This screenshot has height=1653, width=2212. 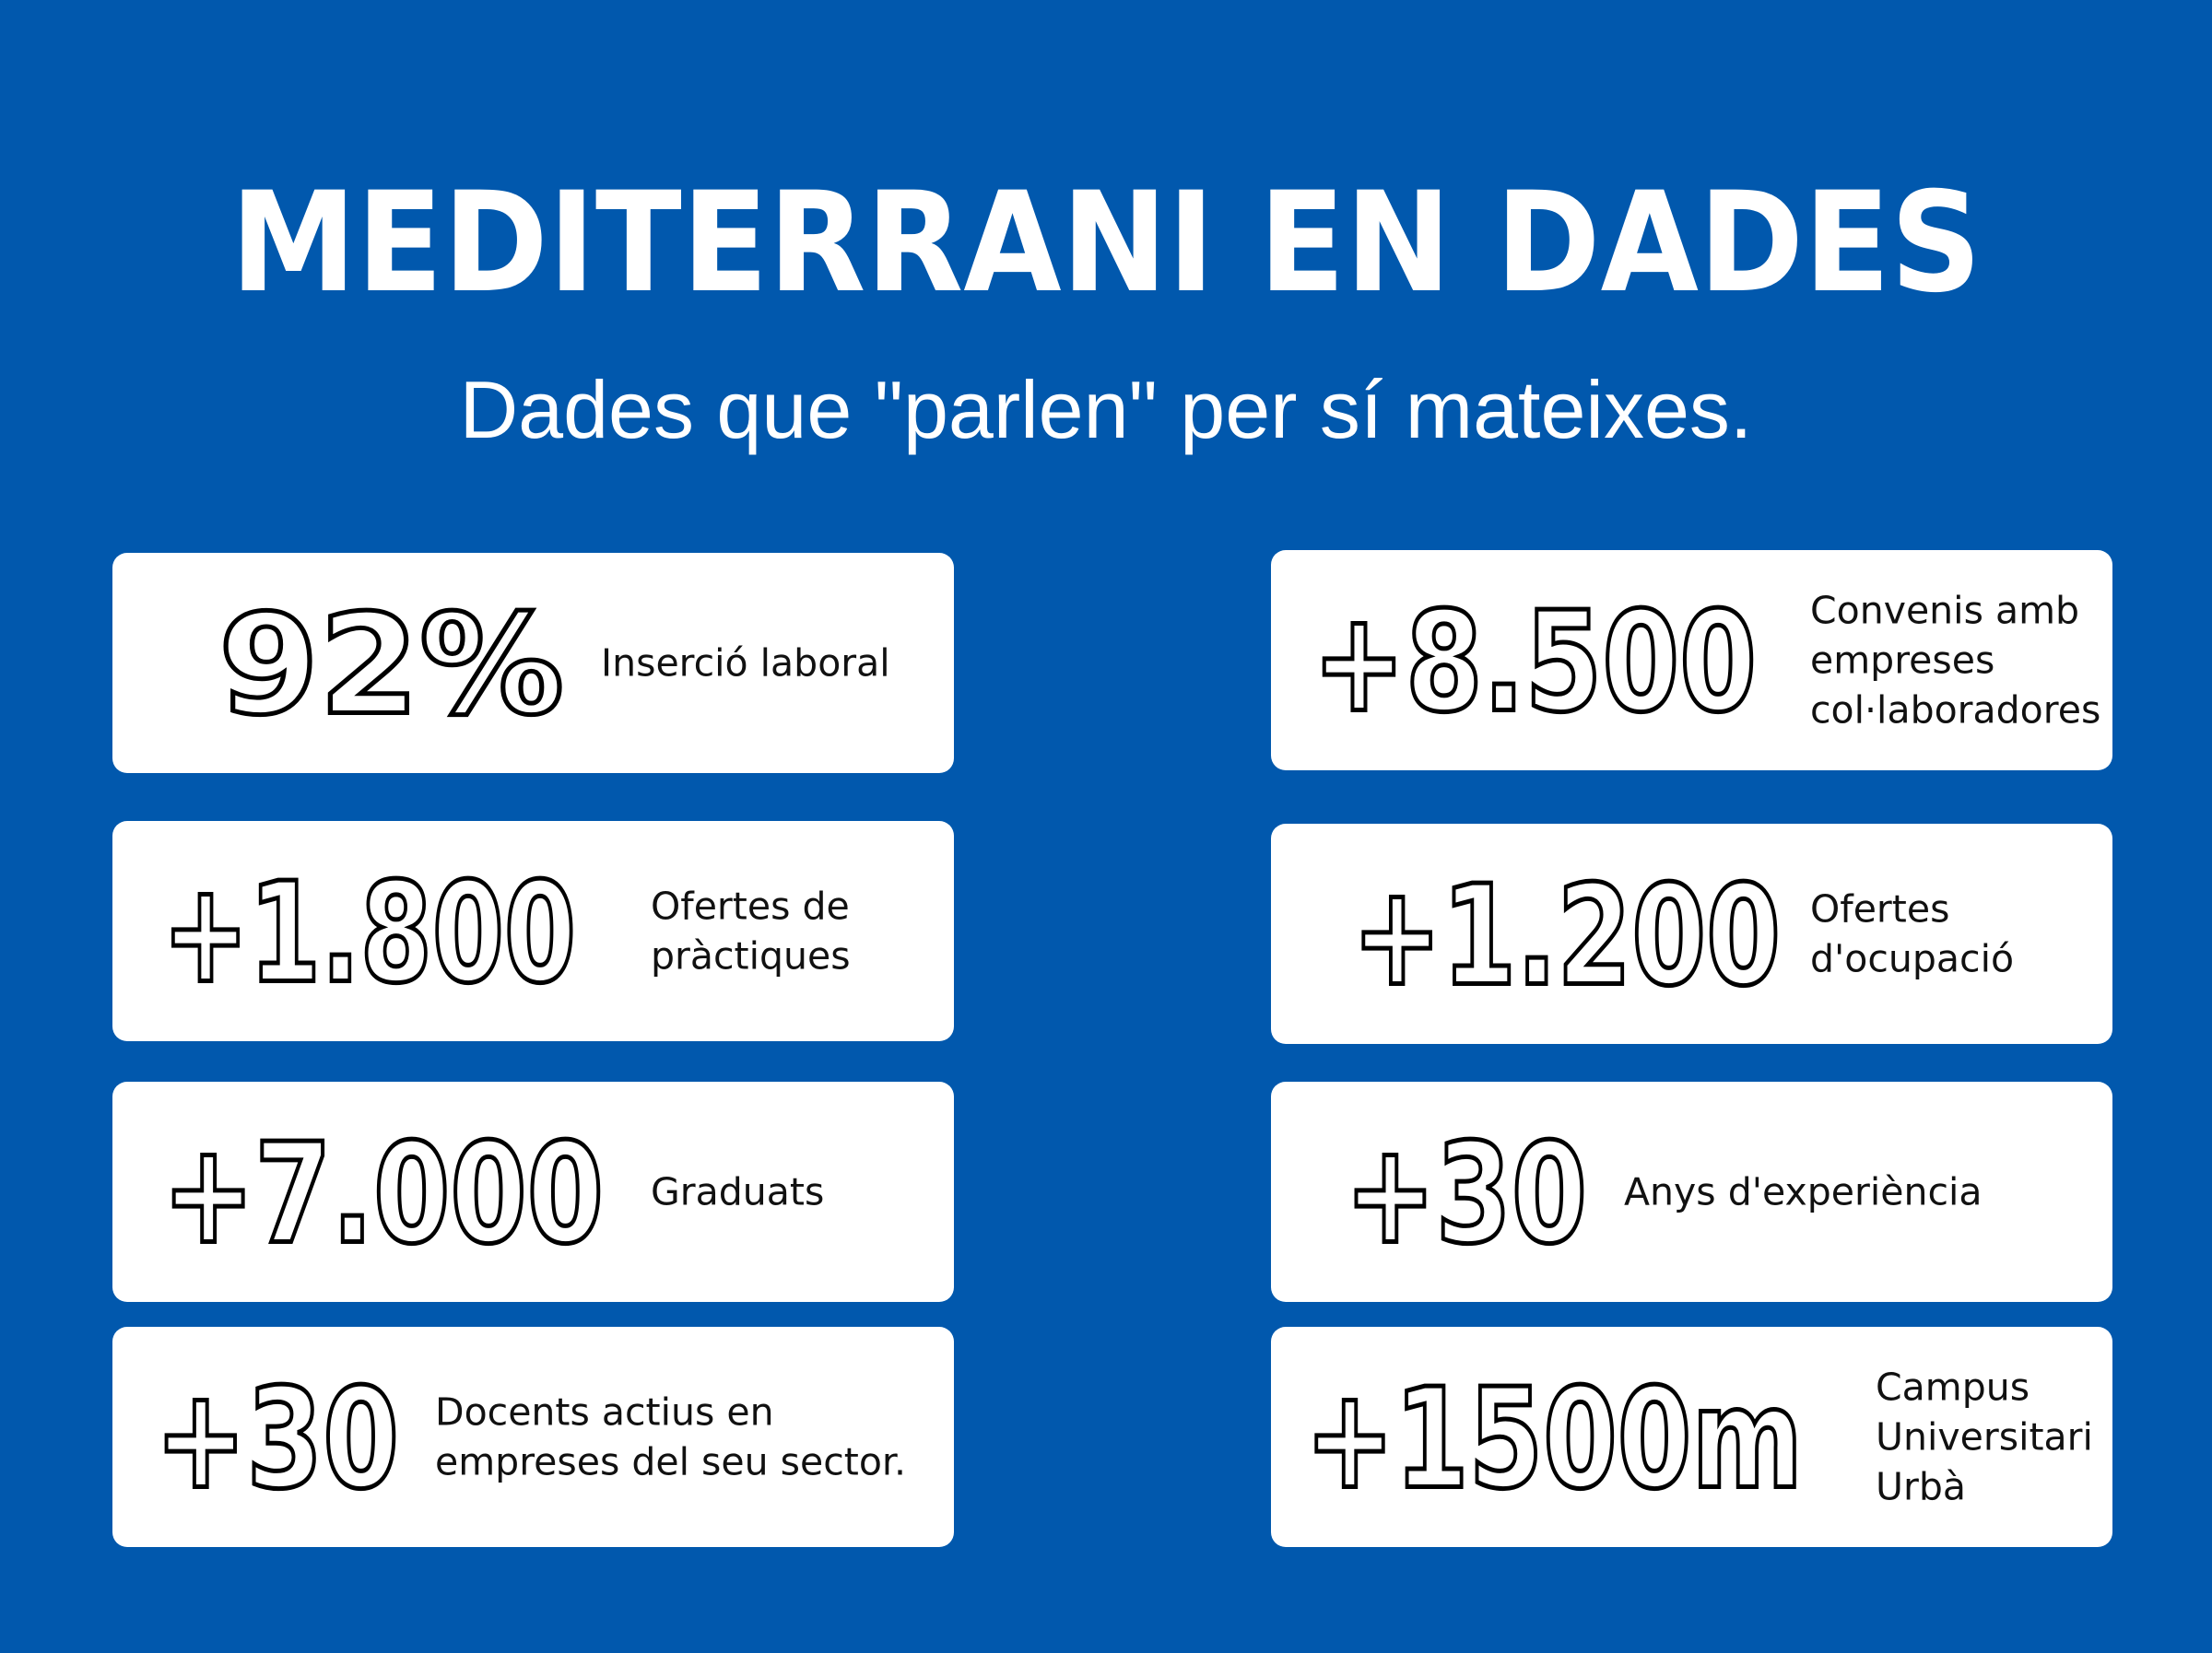 I want to click on stat-value: +7.000, so click(x=383, y=1195).